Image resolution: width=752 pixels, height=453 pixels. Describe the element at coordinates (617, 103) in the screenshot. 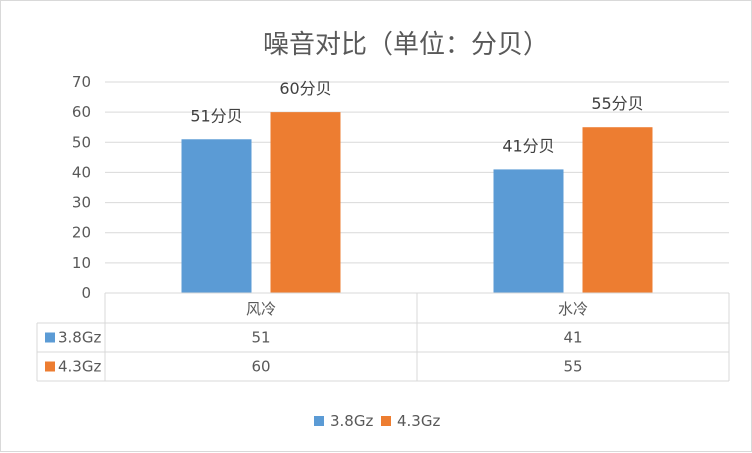

I see `data-label-4.3Gz-水冷: 55分贝` at that location.